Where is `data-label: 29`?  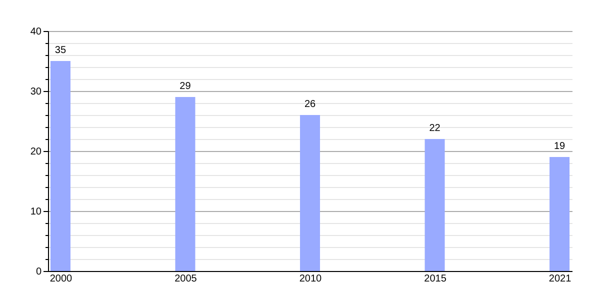
data-label: 29 is located at coordinates (186, 86).